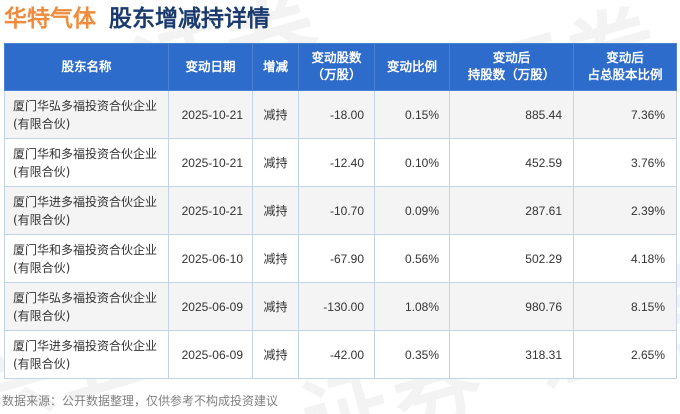 This screenshot has height=414, width=680. Describe the element at coordinates (625, 258) in the screenshot. I see `cell-pct-after: 4.18%` at that location.